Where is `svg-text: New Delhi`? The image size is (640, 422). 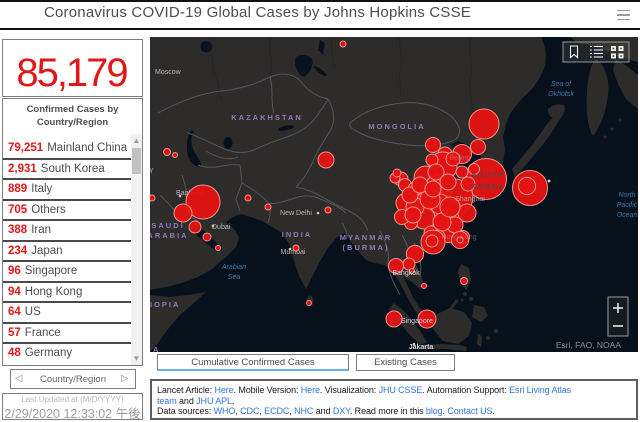
svg-text: New Delhi is located at coordinates (296, 213).